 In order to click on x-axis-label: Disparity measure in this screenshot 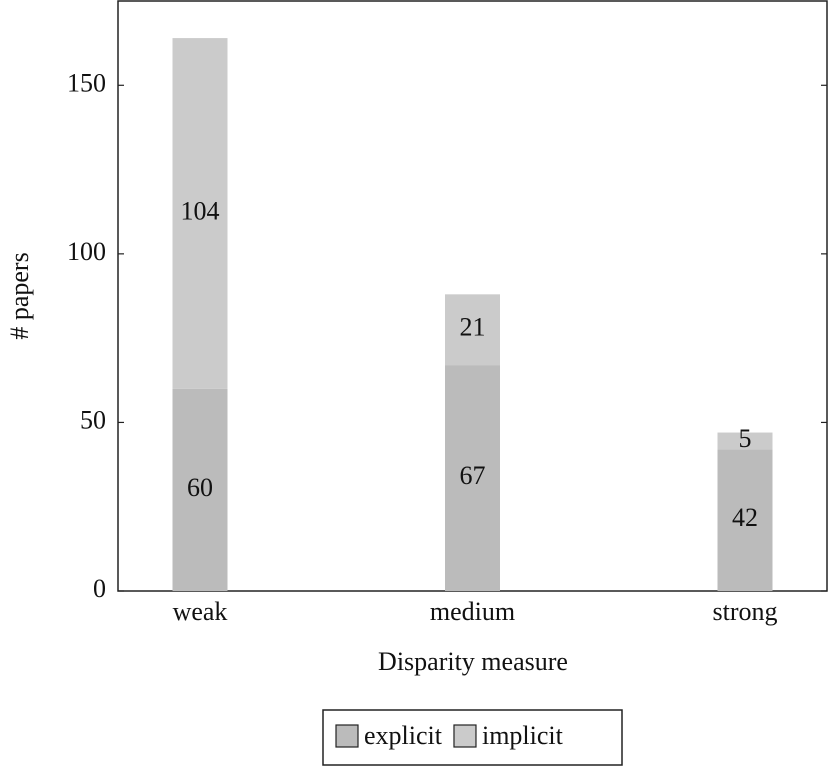, I will do `click(473, 661)`.